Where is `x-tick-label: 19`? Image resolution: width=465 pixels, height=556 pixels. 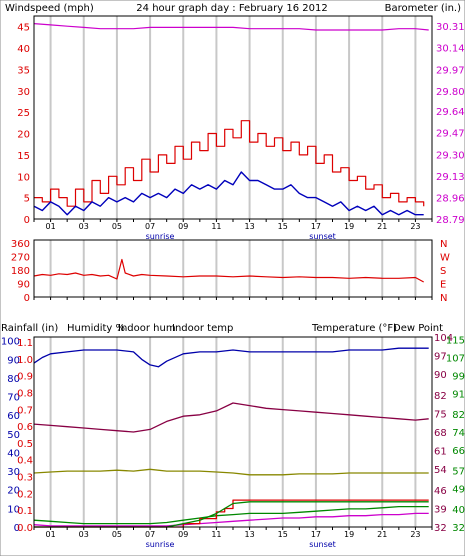 x-tick-label: 19 is located at coordinates (349, 534).